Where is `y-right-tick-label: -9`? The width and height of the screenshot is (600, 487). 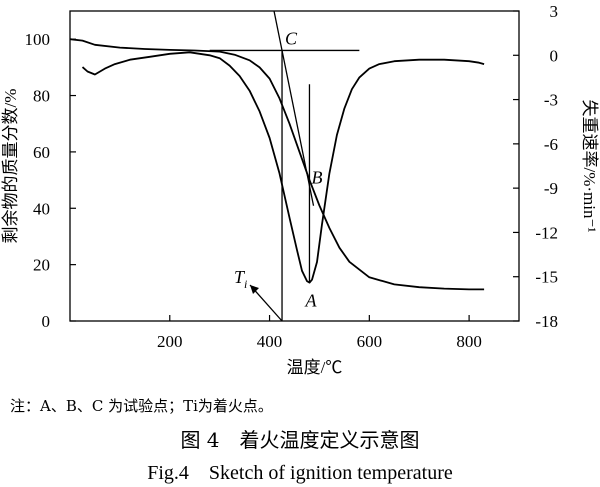 y-right-tick-label: -9 is located at coordinates (551, 188).